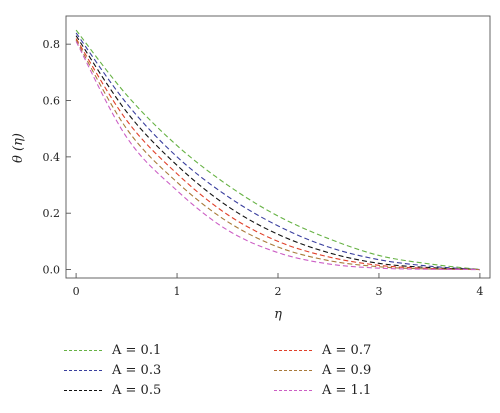  Describe the element at coordinates (347, 350) in the screenshot. I see `legend-label: A = 0.7` at that location.